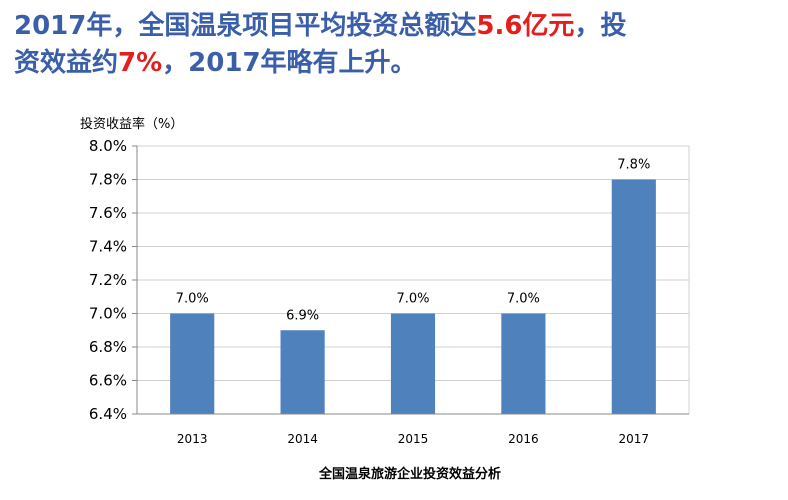 Image resolution: width=788 pixels, height=500 pixels. What do you see at coordinates (633, 165) in the screenshot?
I see `data-label-2017: 7.8%` at bounding box center [633, 165].